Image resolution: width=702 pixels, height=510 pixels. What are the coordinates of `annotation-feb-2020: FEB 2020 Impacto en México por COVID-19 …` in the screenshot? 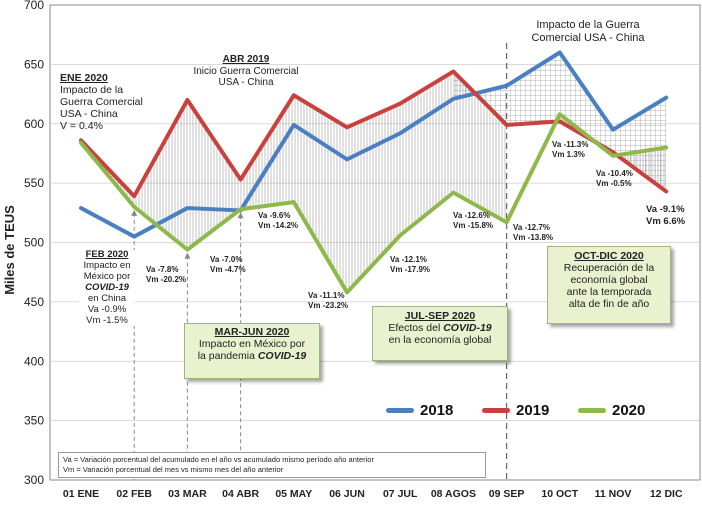 It's located at (107, 288).